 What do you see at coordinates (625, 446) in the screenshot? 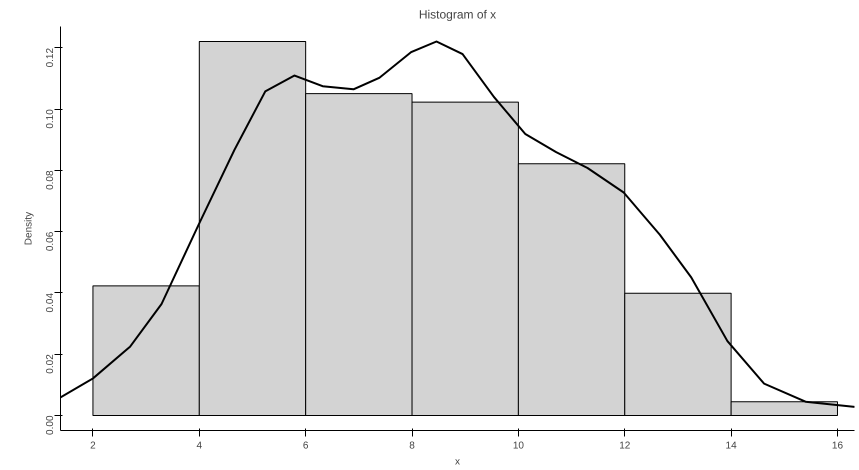
I see `x-tick-label: 12` at bounding box center [625, 446].